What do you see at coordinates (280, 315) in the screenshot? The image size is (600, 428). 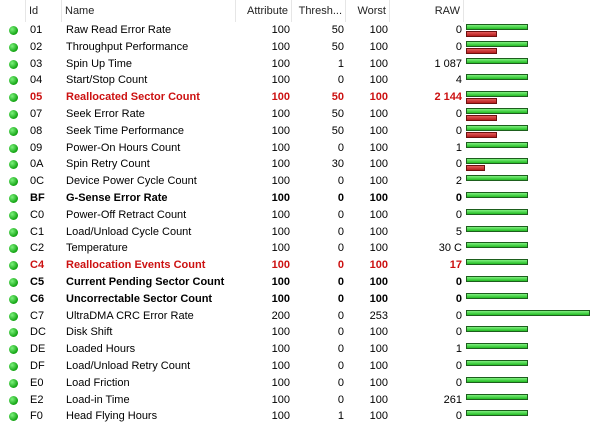 I see `attribute-value: 200` at bounding box center [280, 315].